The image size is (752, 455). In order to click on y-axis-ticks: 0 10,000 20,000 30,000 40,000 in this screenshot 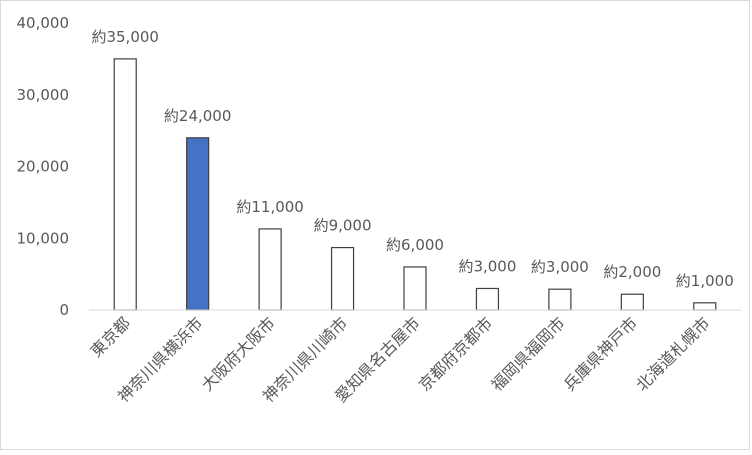, I will do `click(43, 166)`.